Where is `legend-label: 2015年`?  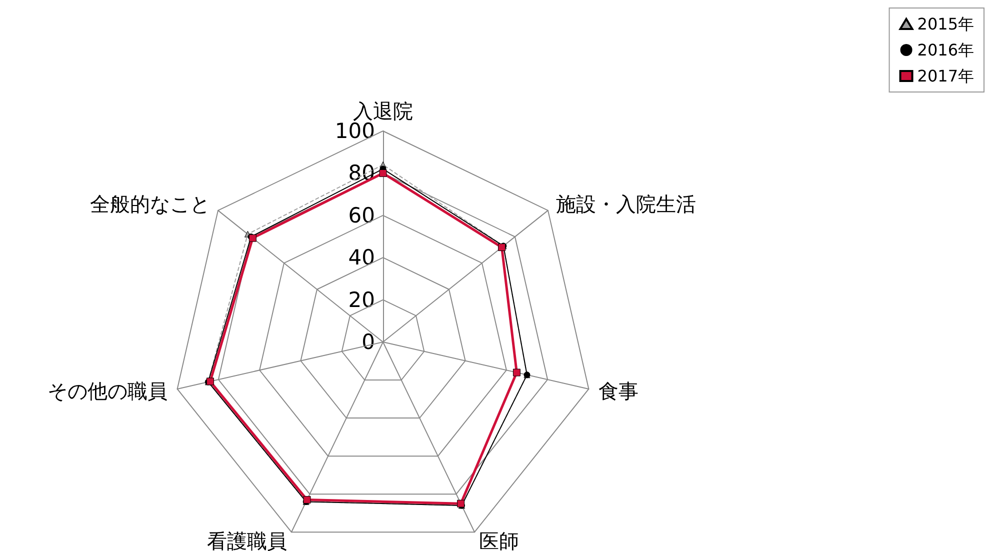
legend-label: 2015年 is located at coordinates (945, 24).